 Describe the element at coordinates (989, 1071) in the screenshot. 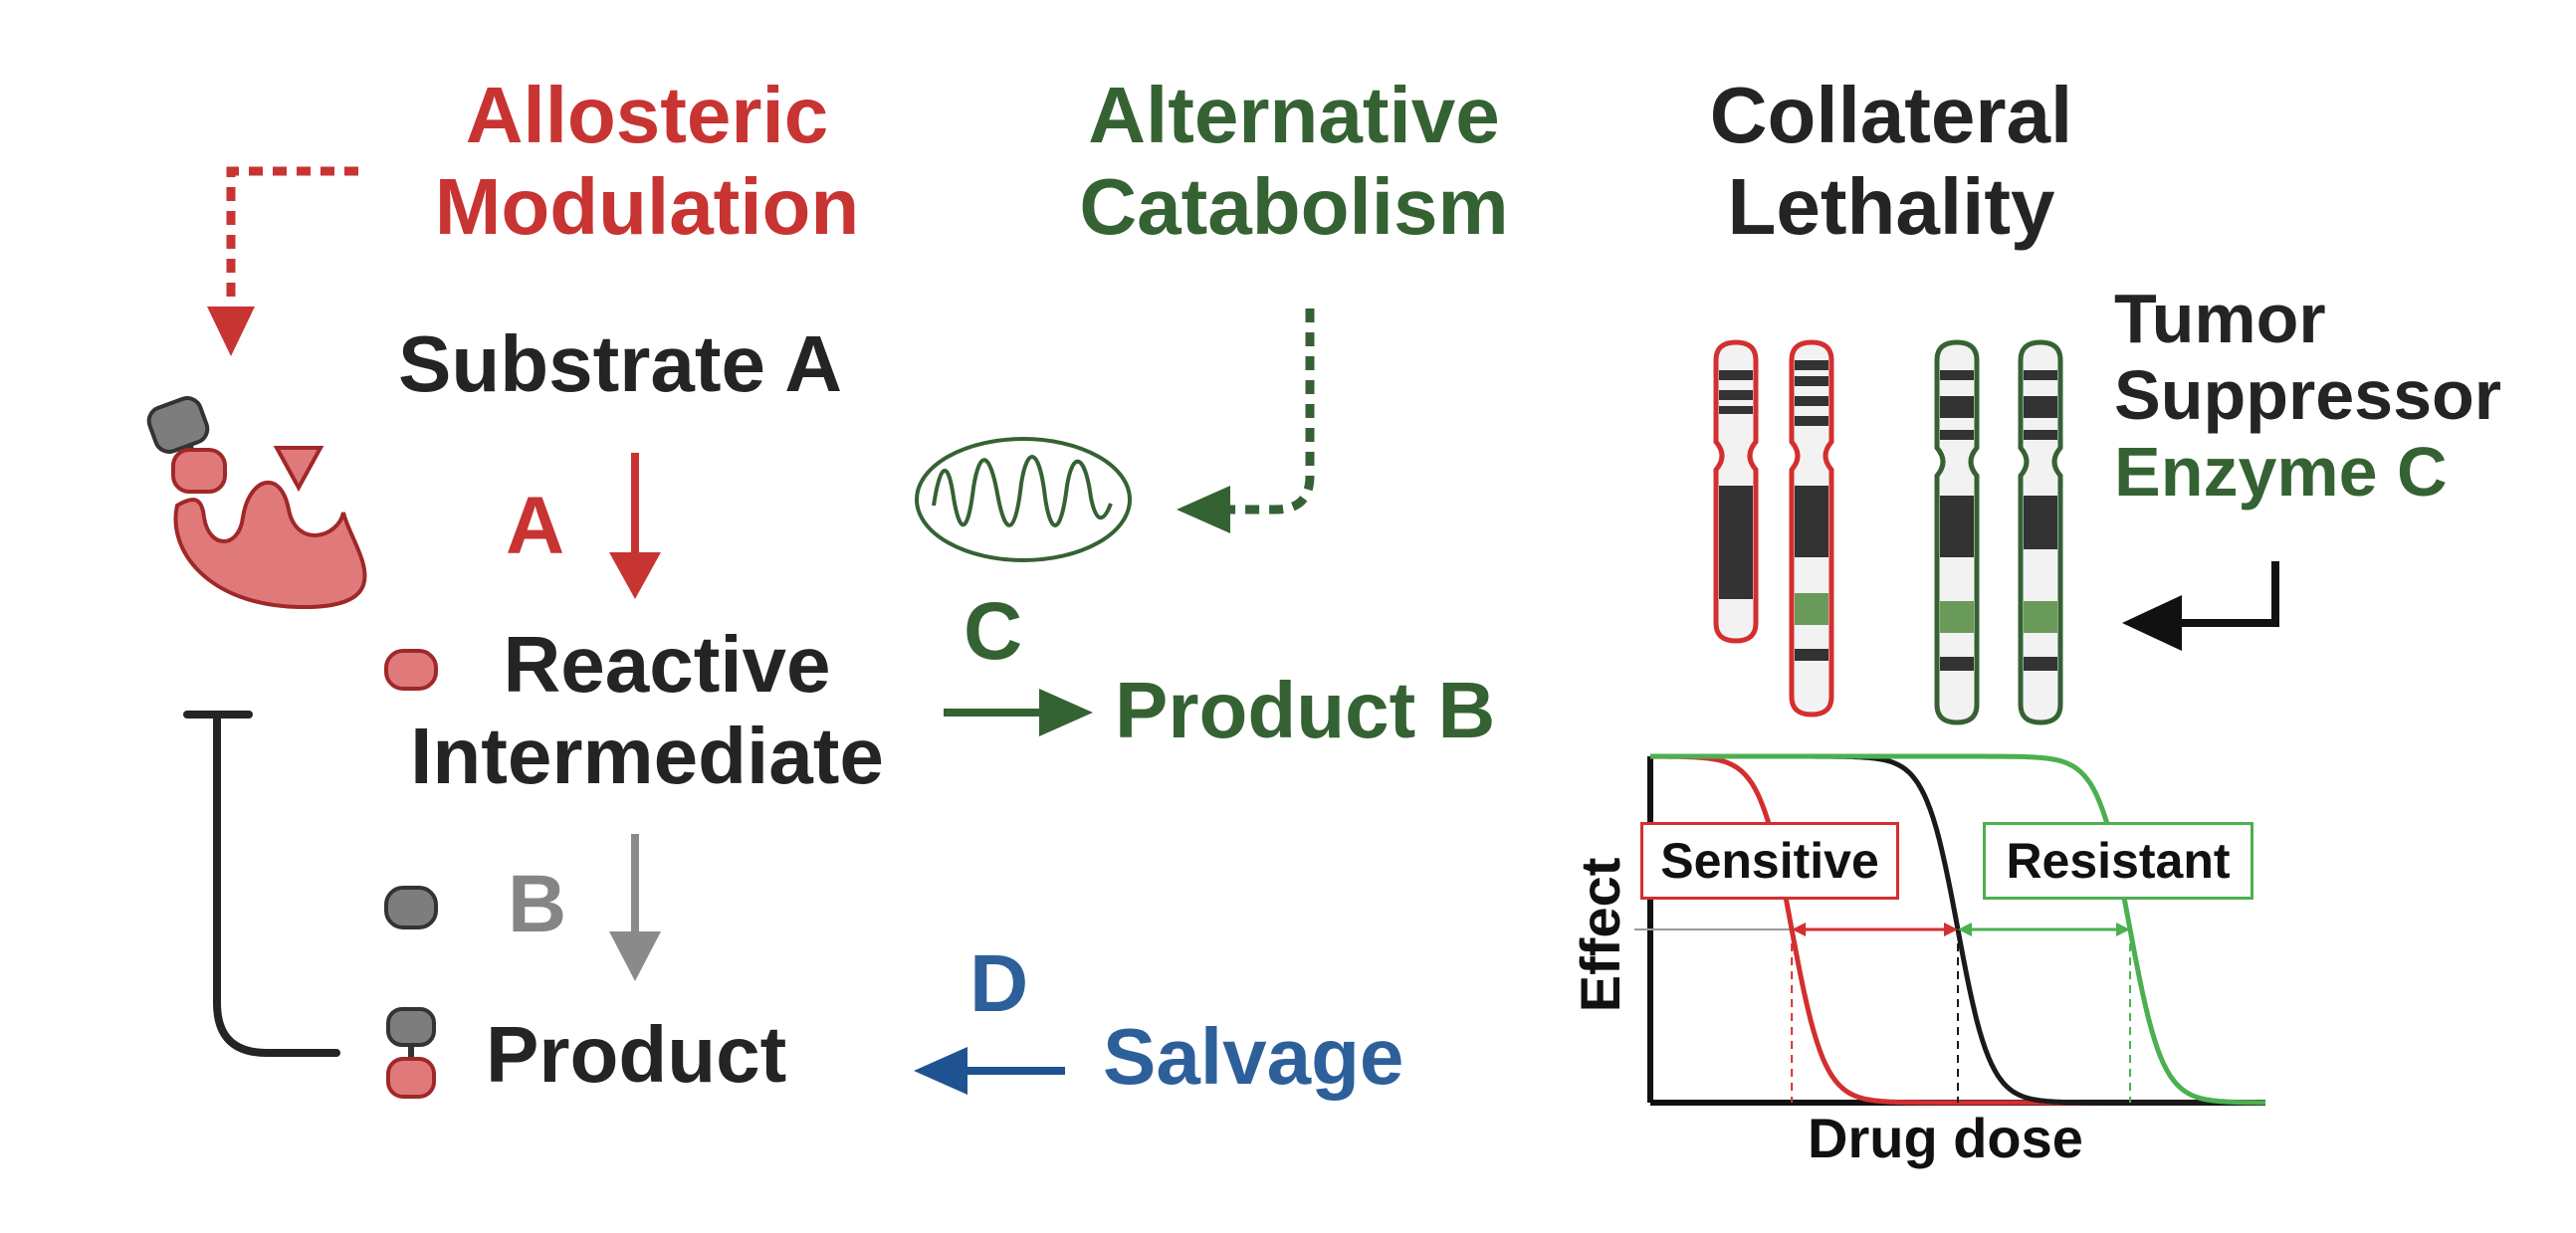

I see `arrow-d` at that location.